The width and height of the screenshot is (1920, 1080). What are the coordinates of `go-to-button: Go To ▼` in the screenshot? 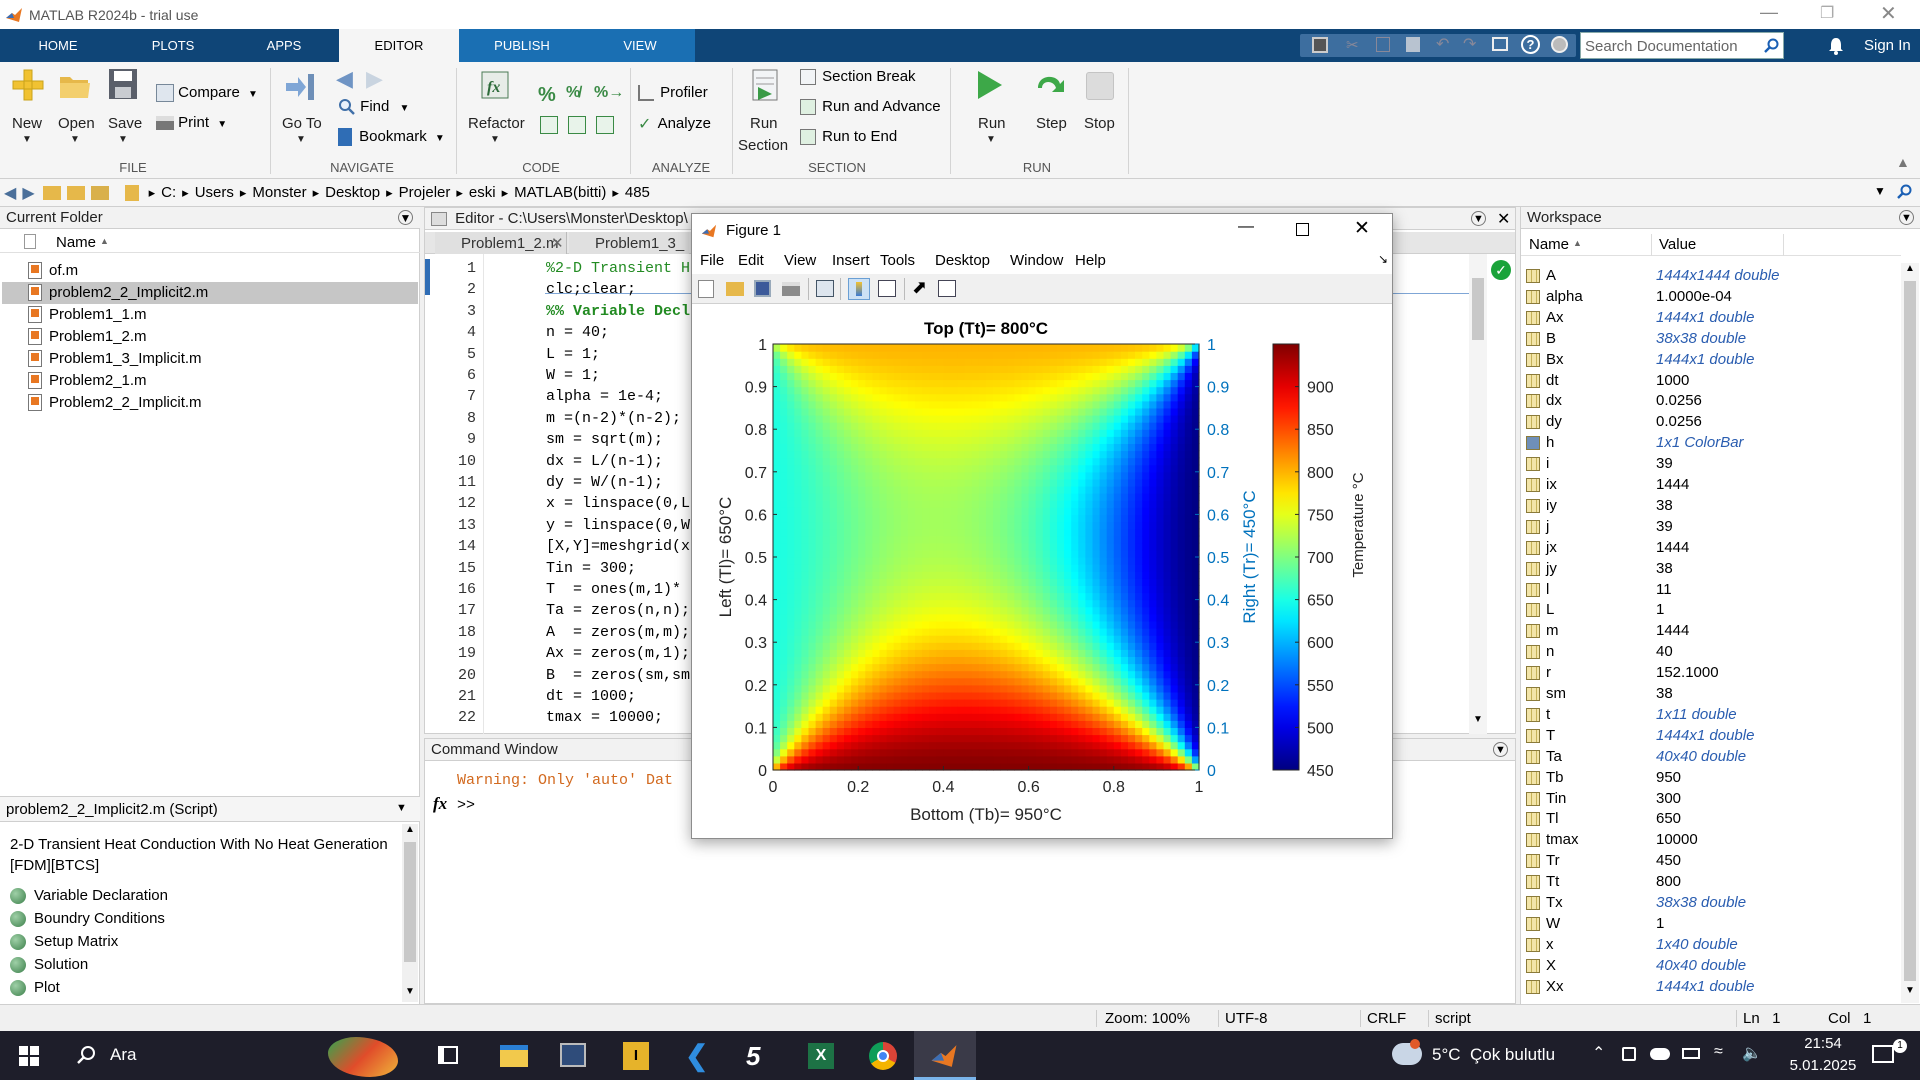 It's located at (303, 115).